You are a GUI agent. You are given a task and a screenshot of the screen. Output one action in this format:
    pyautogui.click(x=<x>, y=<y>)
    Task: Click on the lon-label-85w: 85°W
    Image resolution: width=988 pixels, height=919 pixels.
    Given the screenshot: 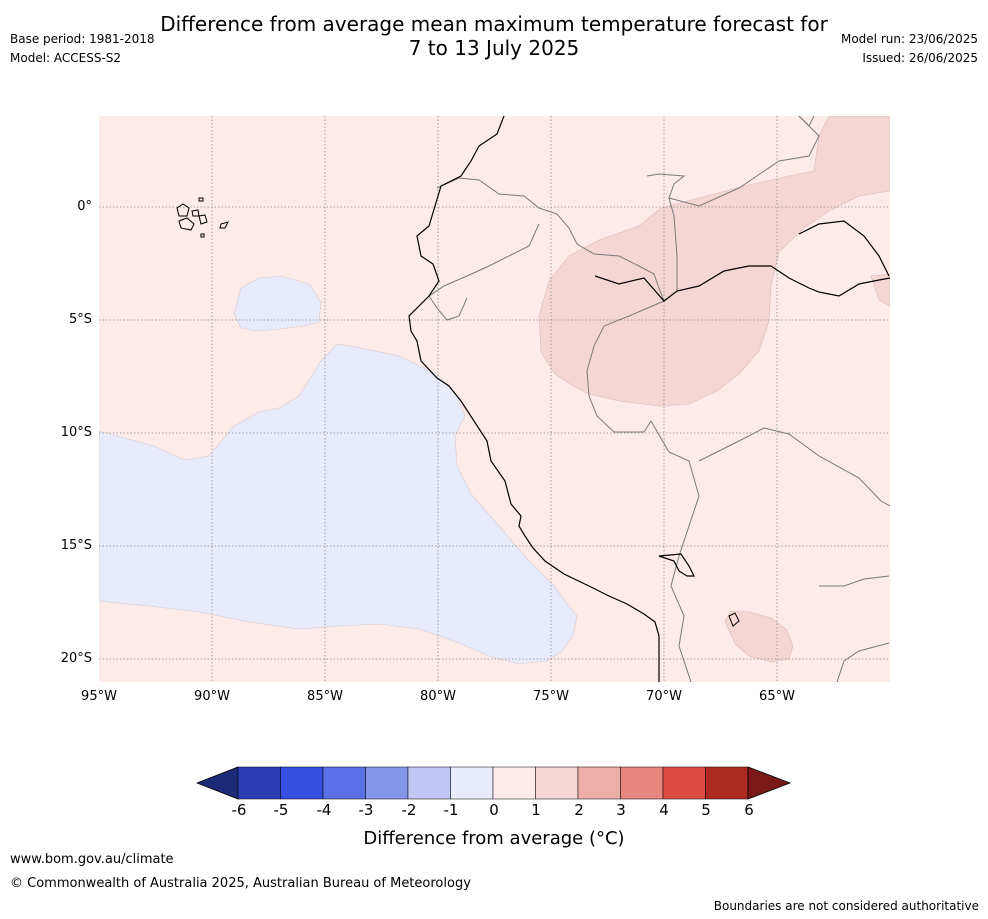 What is the action you would take?
    pyautogui.click(x=325, y=696)
    